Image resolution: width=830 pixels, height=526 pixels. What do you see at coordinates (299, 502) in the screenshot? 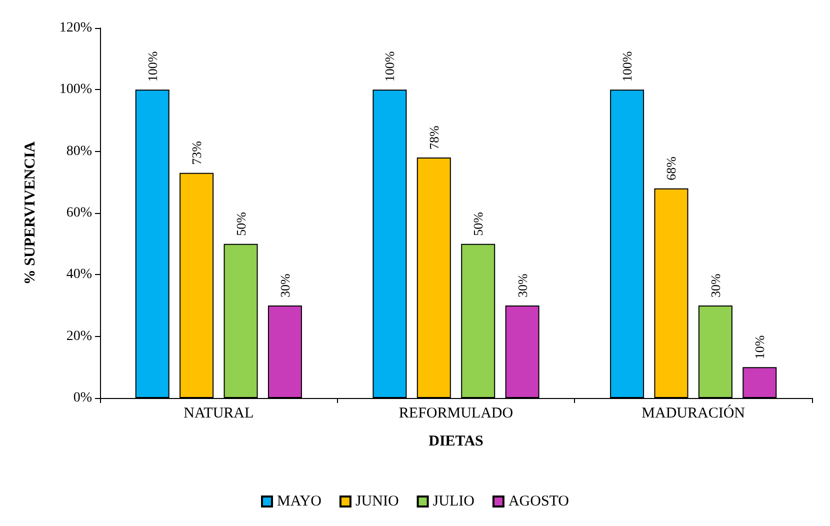
I see `legend-label: MAYO` at bounding box center [299, 502].